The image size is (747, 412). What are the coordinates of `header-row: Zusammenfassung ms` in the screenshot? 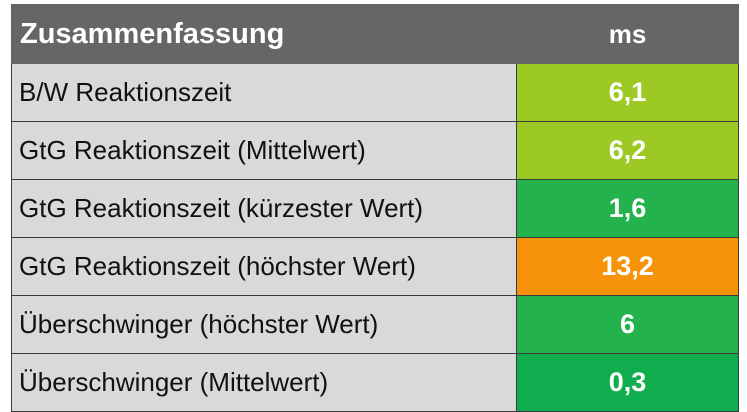 It's located at (375, 34).